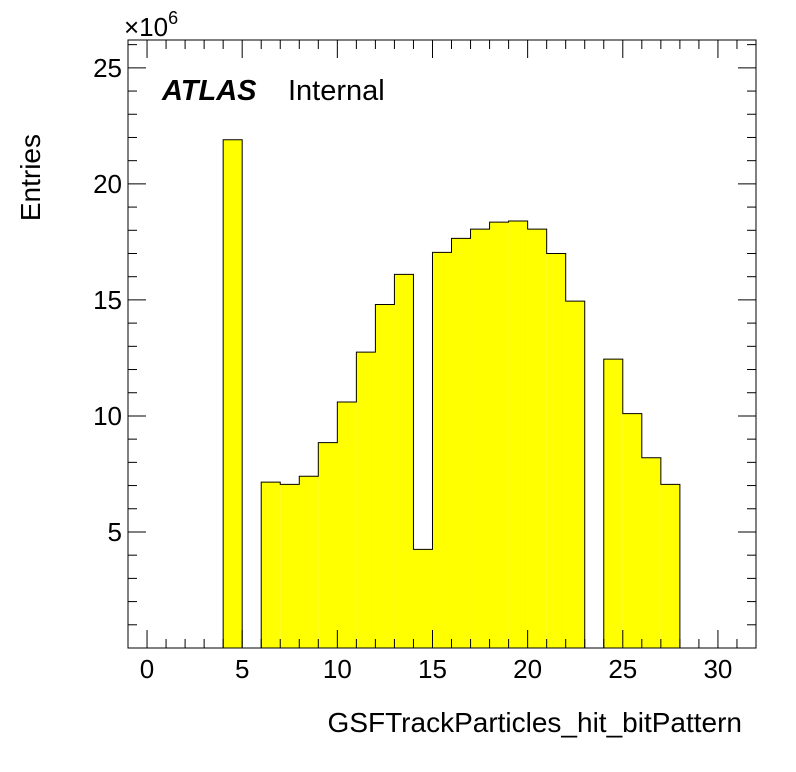  Describe the element at coordinates (30, 177) in the screenshot. I see `y-axis-label: Entries` at that location.